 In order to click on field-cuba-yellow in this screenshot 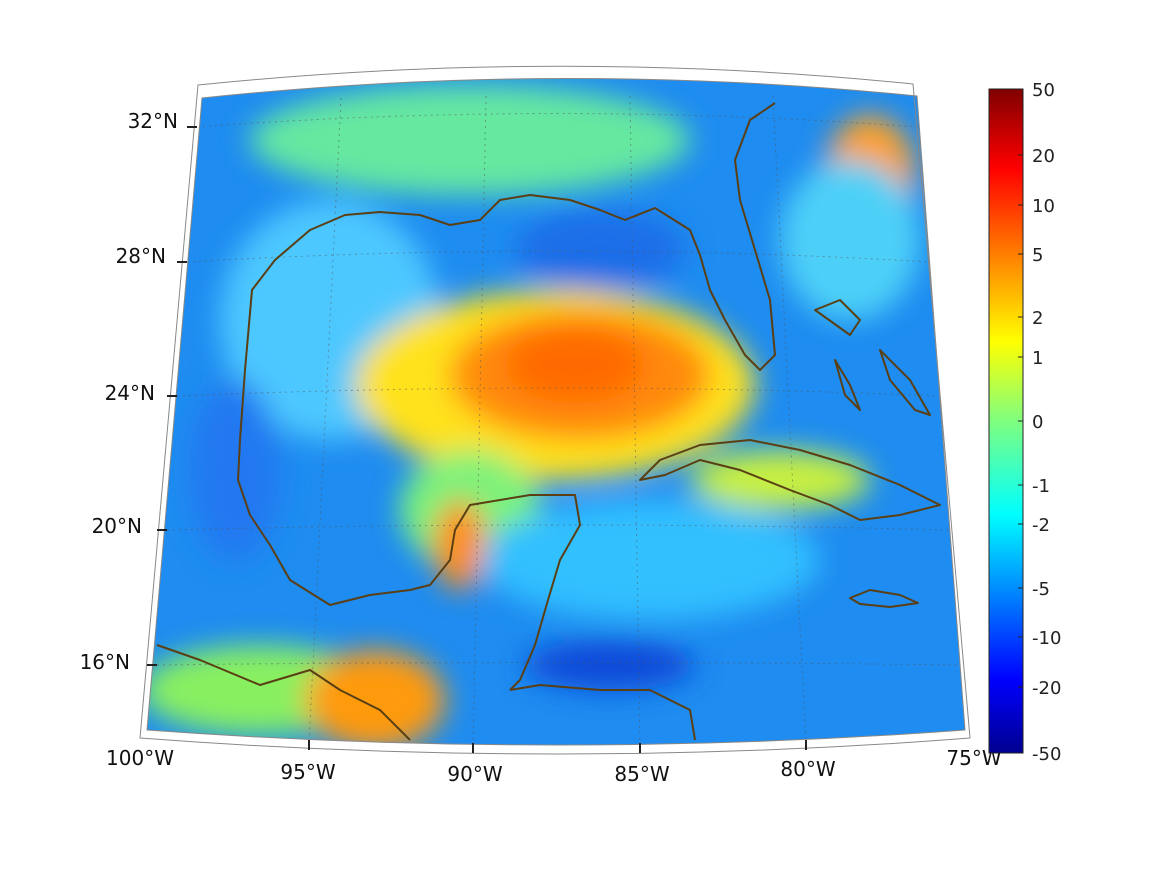, I will do `click(780, 480)`.